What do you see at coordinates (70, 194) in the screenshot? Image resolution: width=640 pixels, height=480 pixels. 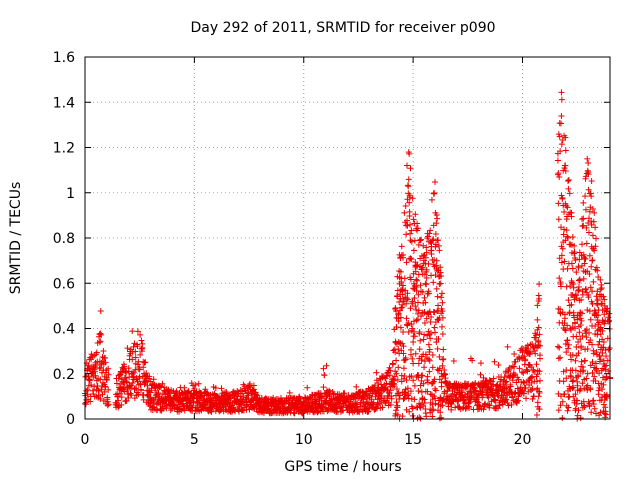 I see `y-tick-label: 1` at bounding box center [70, 194].